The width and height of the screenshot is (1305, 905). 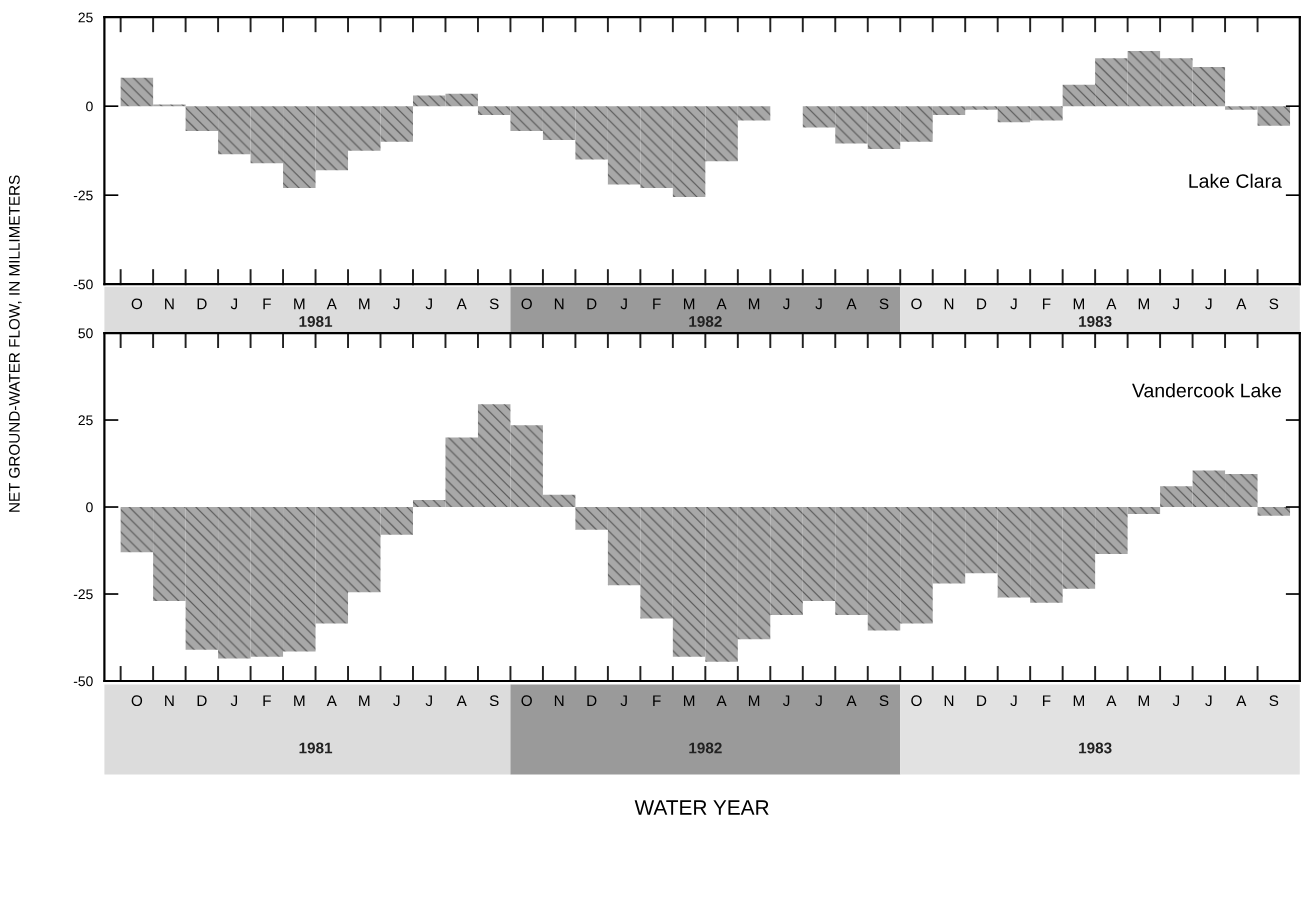 What do you see at coordinates (83, 594) in the screenshot?
I see `y-tick-label: -25` at bounding box center [83, 594].